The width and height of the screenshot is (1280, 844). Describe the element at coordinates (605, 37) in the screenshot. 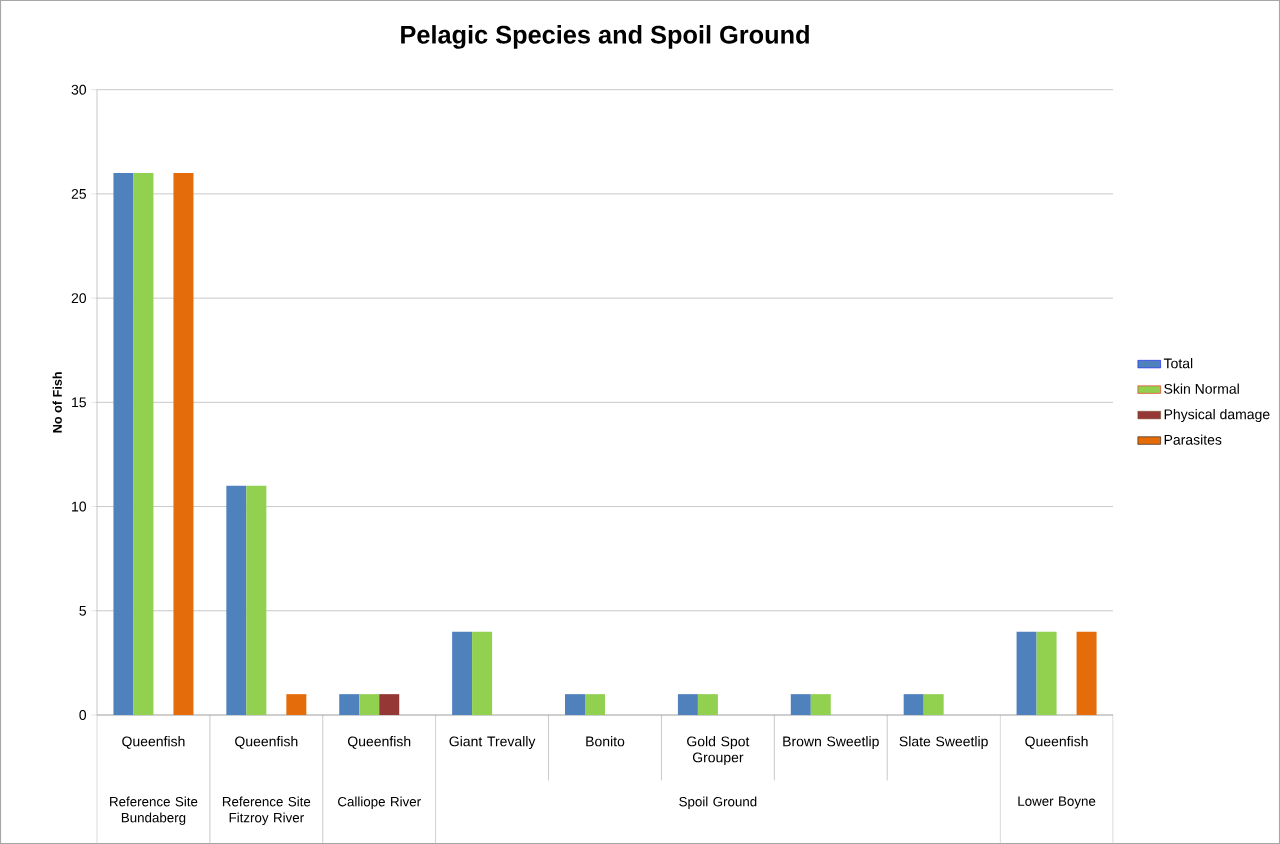

I see `chart-title: Pelagic Species and Spoil Ground` at that location.